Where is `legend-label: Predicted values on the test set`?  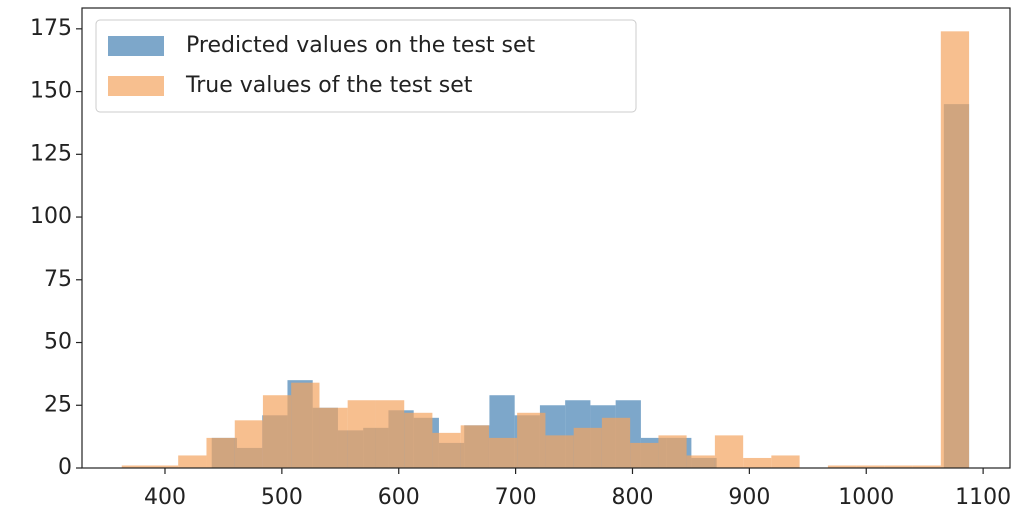
legend-label: Predicted values on the test set is located at coordinates (361, 45).